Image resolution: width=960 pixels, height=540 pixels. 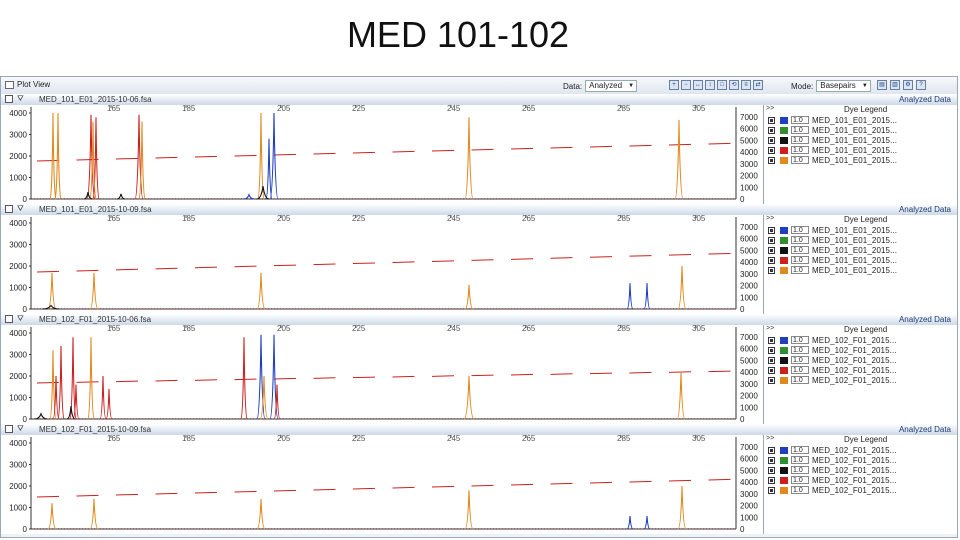 What do you see at coordinates (710, 85) in the screenshot?
I see `zoom-y-icon: ↕` at bounding box center [710, 85].